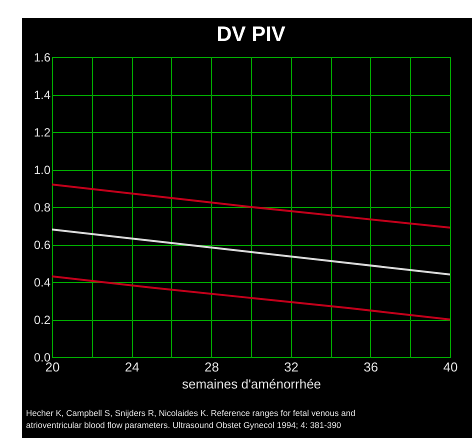 This screenshot has height=438, width=475. I want to click on x-tick-label: 28, so click(211, 367).